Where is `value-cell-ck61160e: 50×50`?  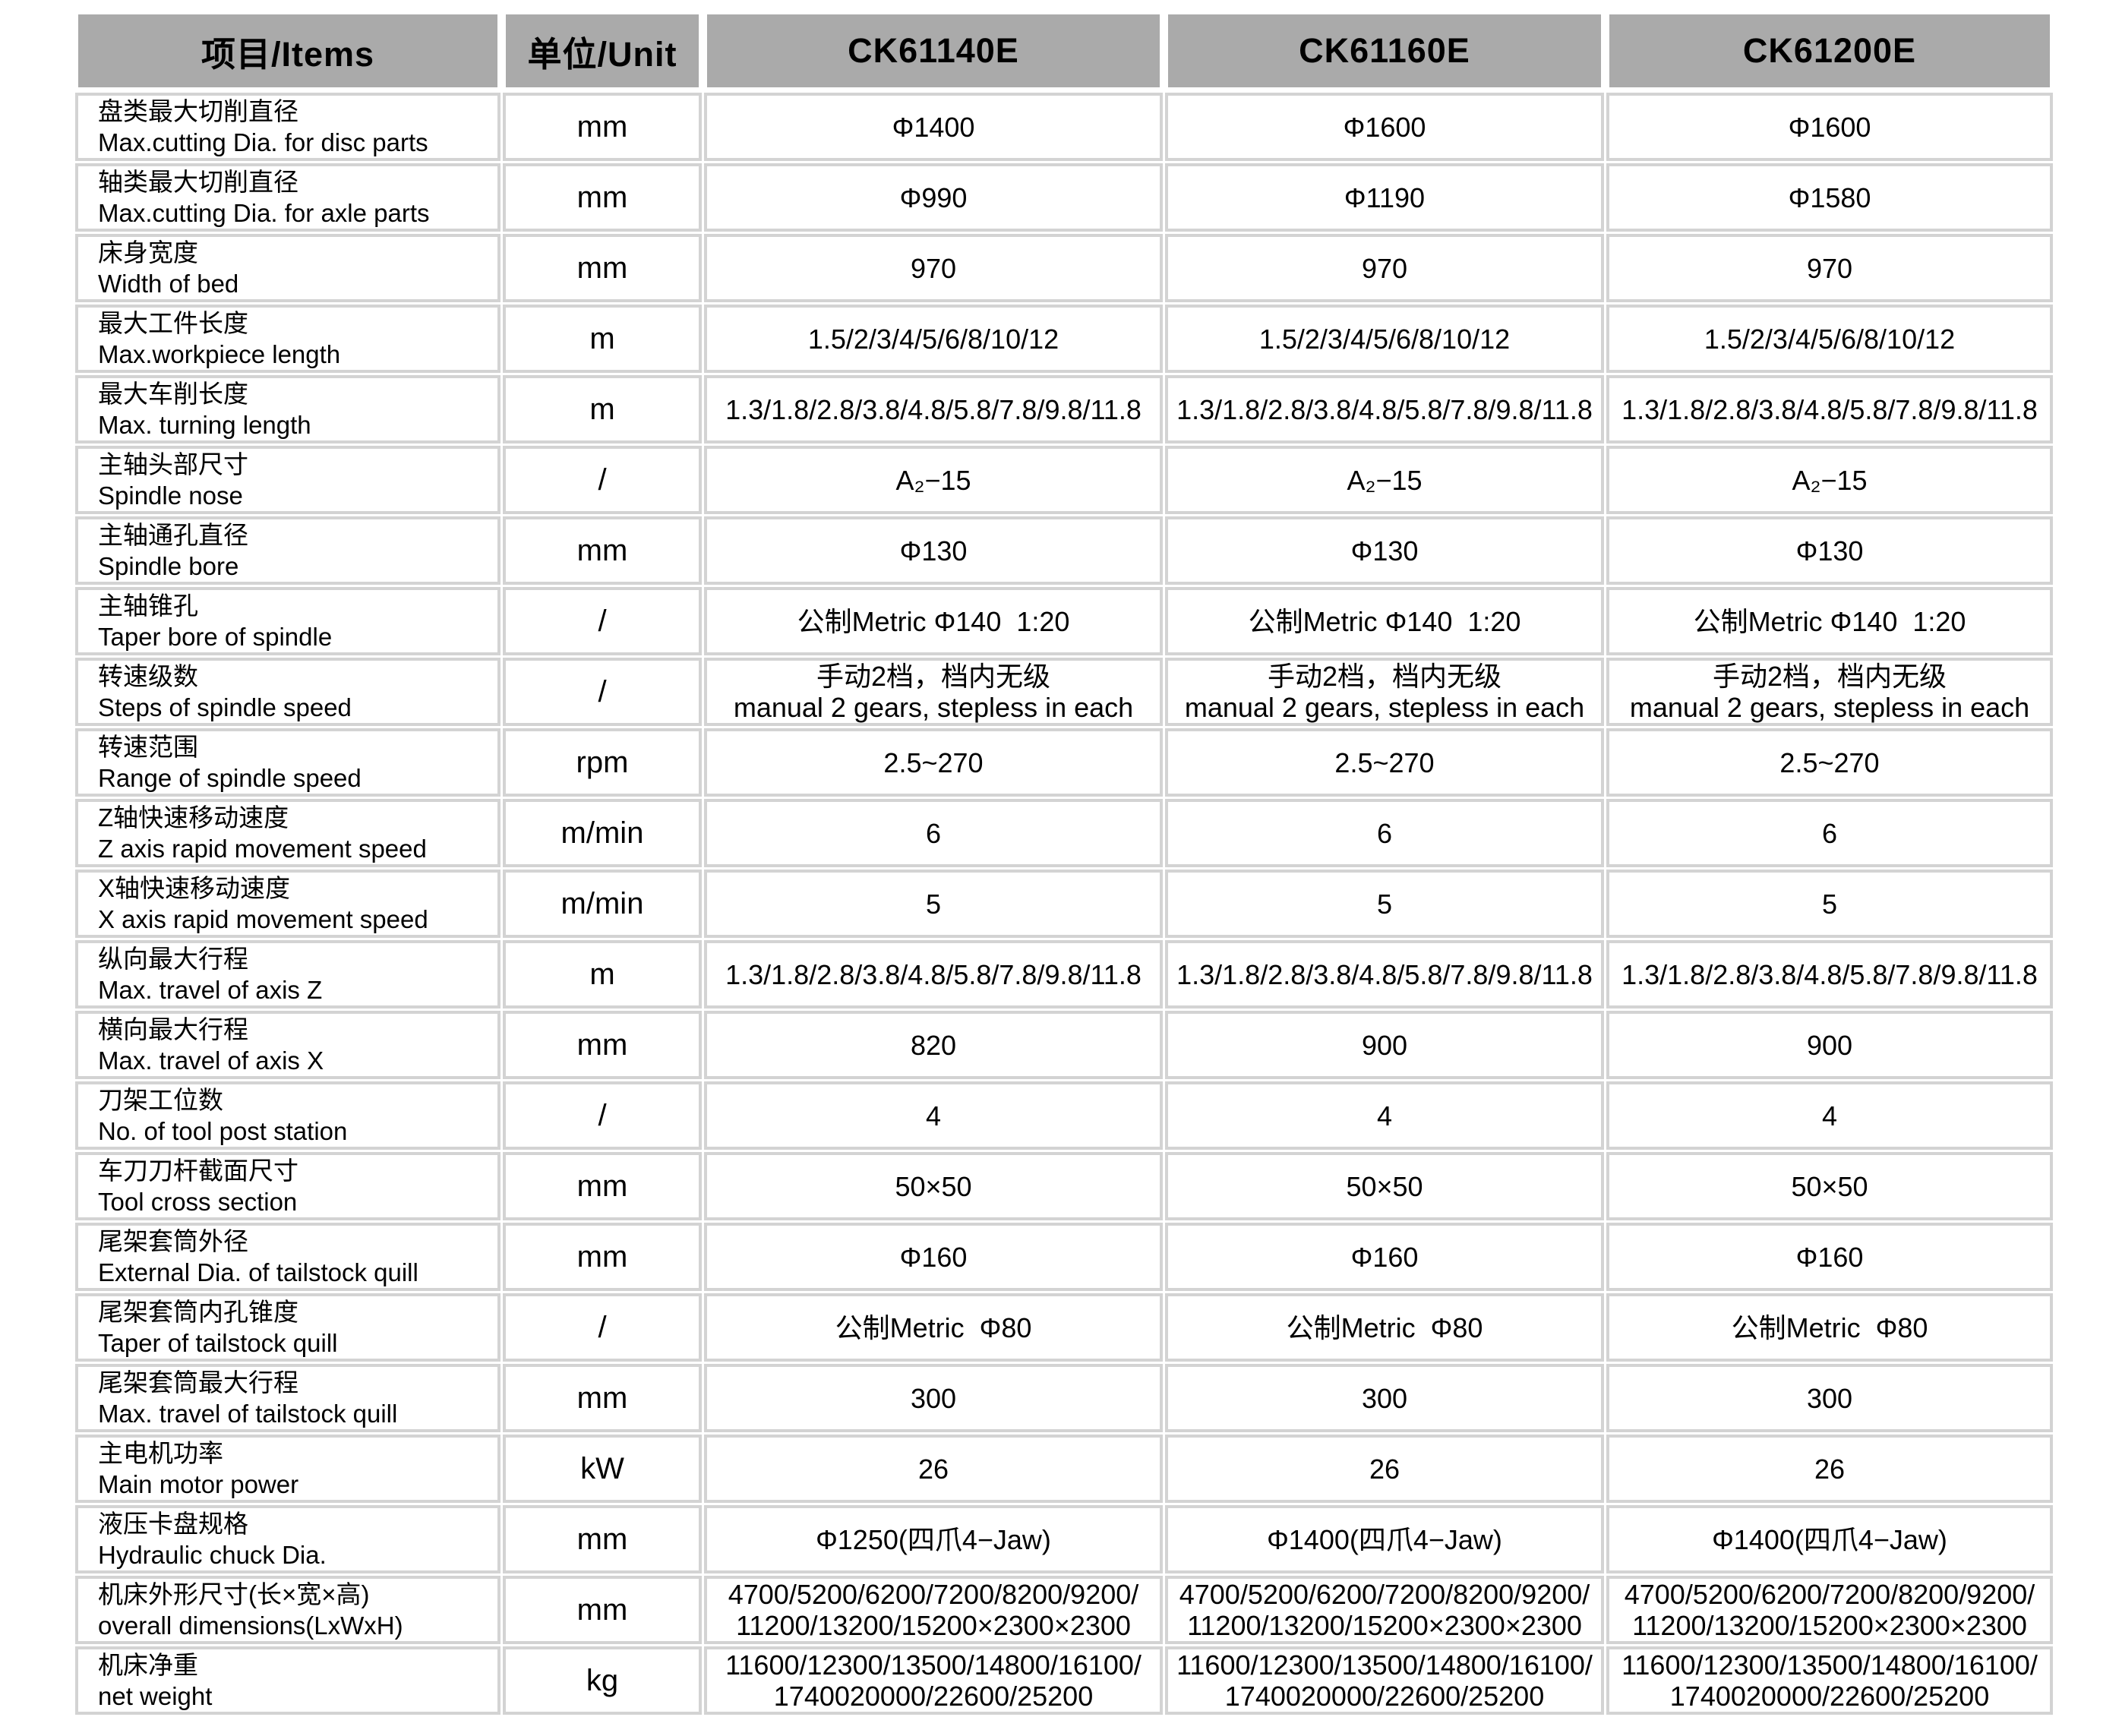 value-cell-ck61160e: 50×50 is located at coordinates (1384, 1186).